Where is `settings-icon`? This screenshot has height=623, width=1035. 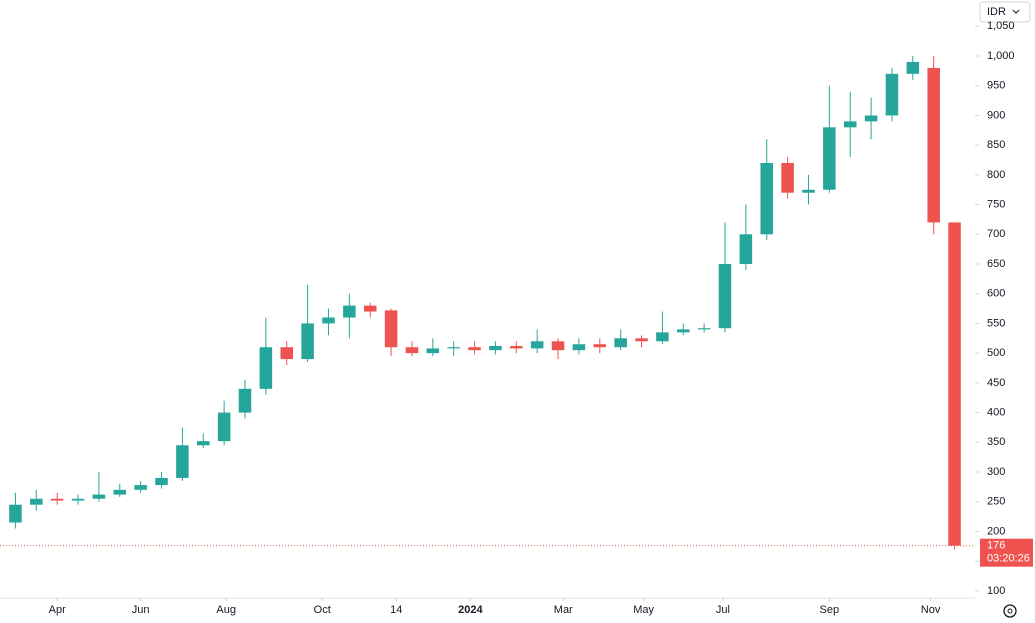
settings-icon is located at coordinates (1010, 611).